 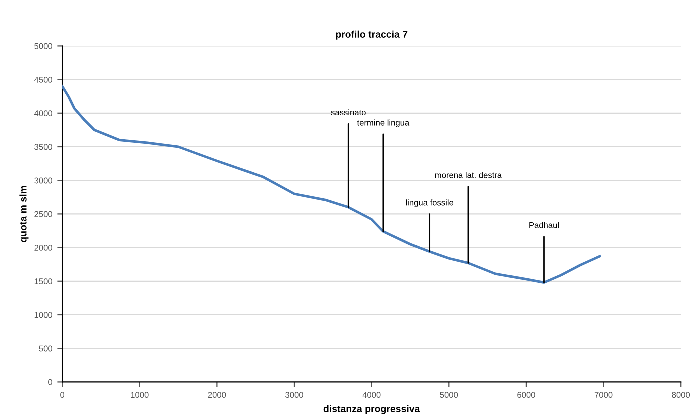 I want to click on y-tick-label: 3500, so click(x=43, y=147).